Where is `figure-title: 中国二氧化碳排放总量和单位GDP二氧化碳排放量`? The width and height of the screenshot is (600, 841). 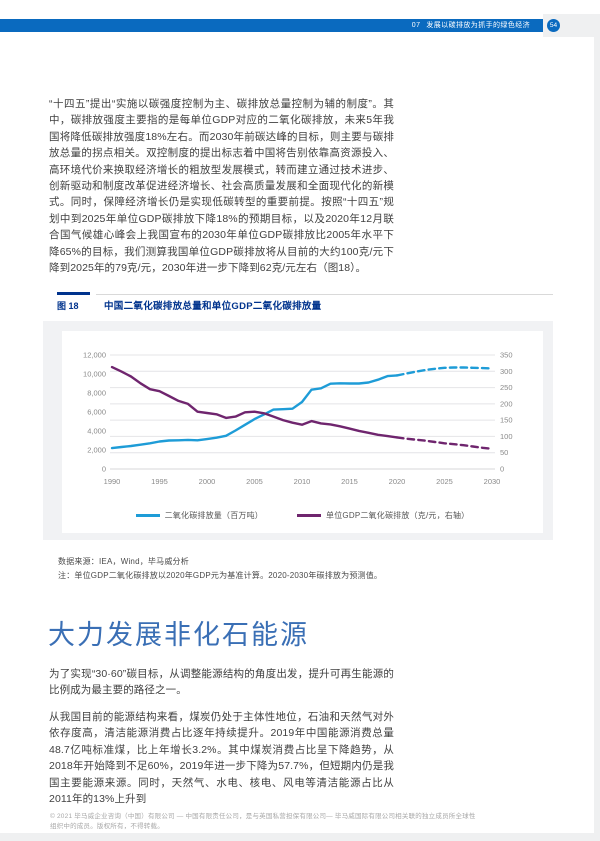
figure-title: 中国二氧化碳排放总量和单位GDP二氧化碳排放量 is located at coordinates (213, 306).